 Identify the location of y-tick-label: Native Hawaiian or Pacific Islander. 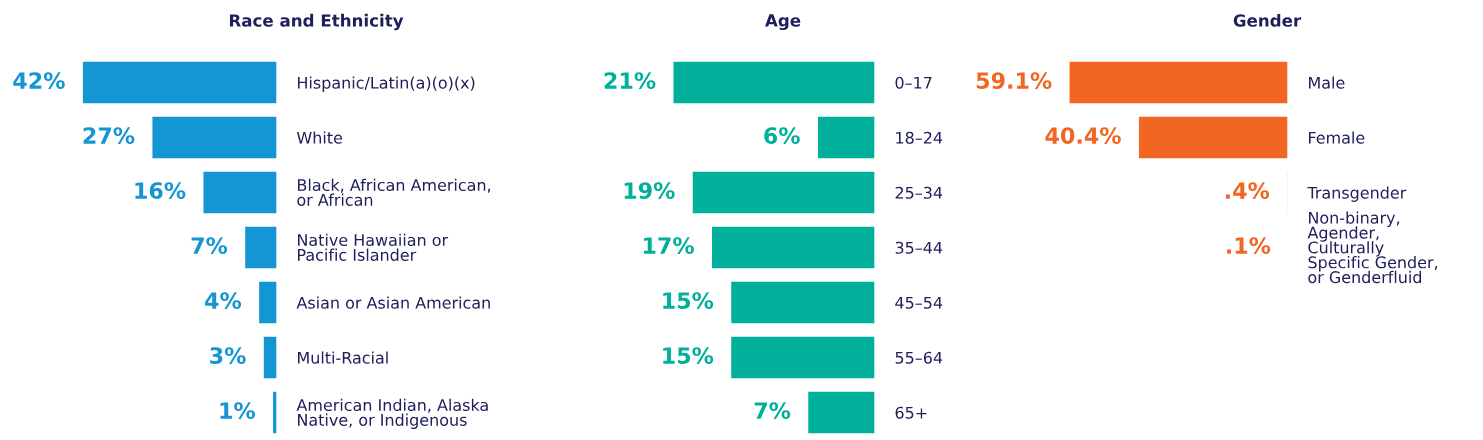
(373, 247).